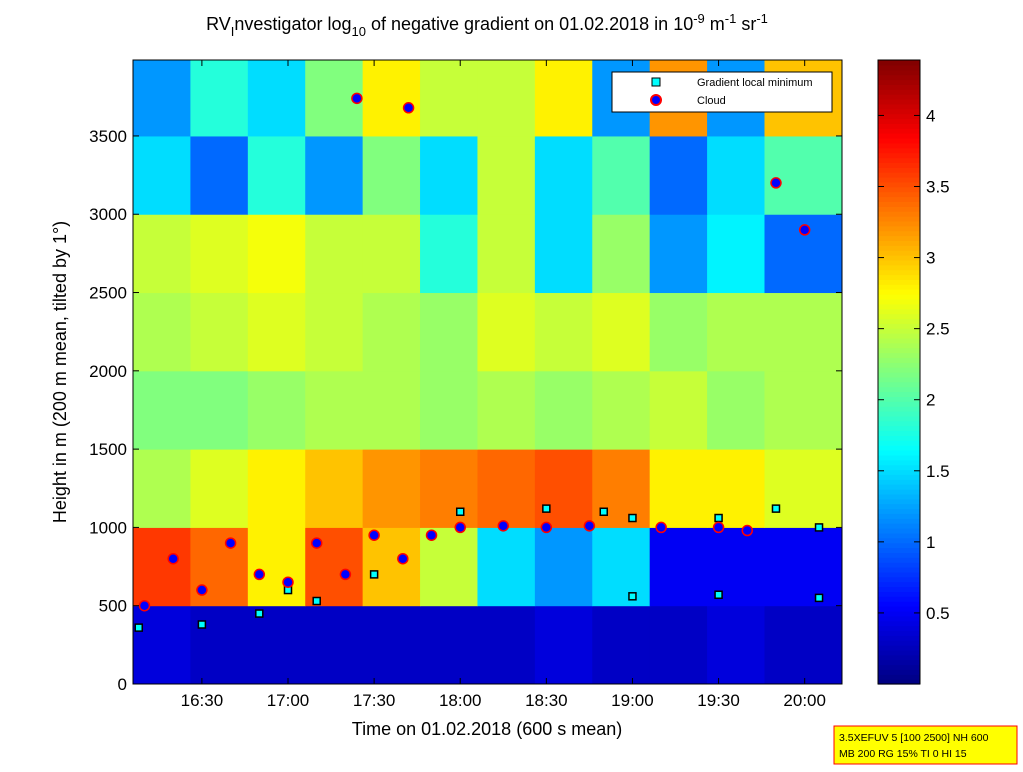 The width and height of the screenshot is (1023, 772). I want to click on legend-label: Gradient local minimum, so click(755, 83).